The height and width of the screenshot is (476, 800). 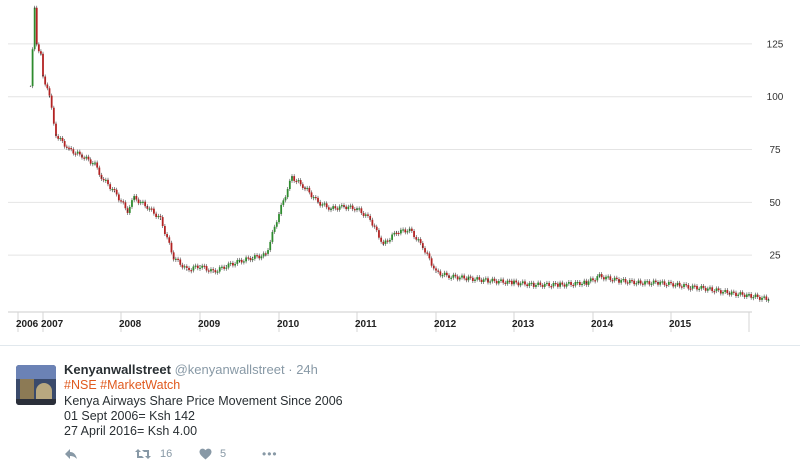 What do you see at coordinates (288, 324) in the screenshot?
I see `x-tick-label: 2010` at bounding box center [288, 324].